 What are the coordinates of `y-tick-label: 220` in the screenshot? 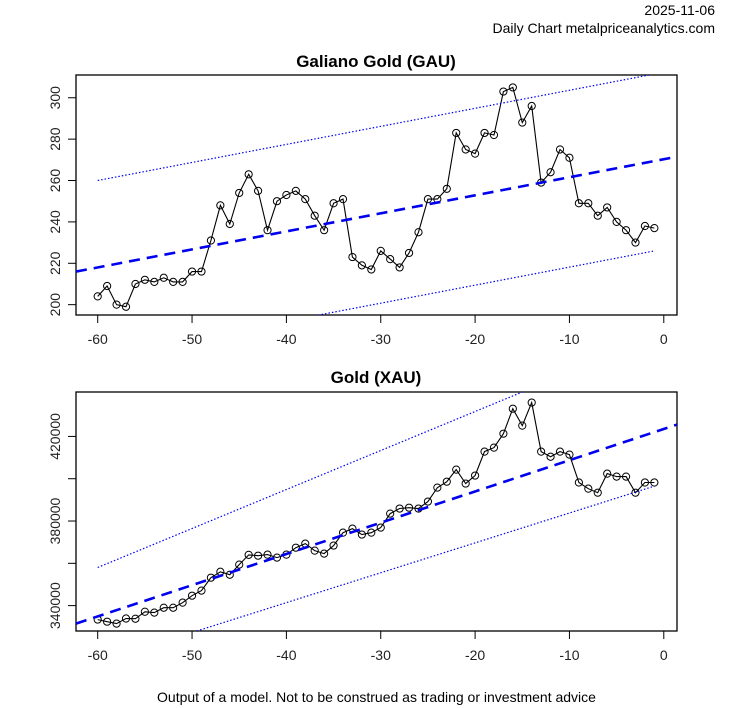 It's located at (55, 263).